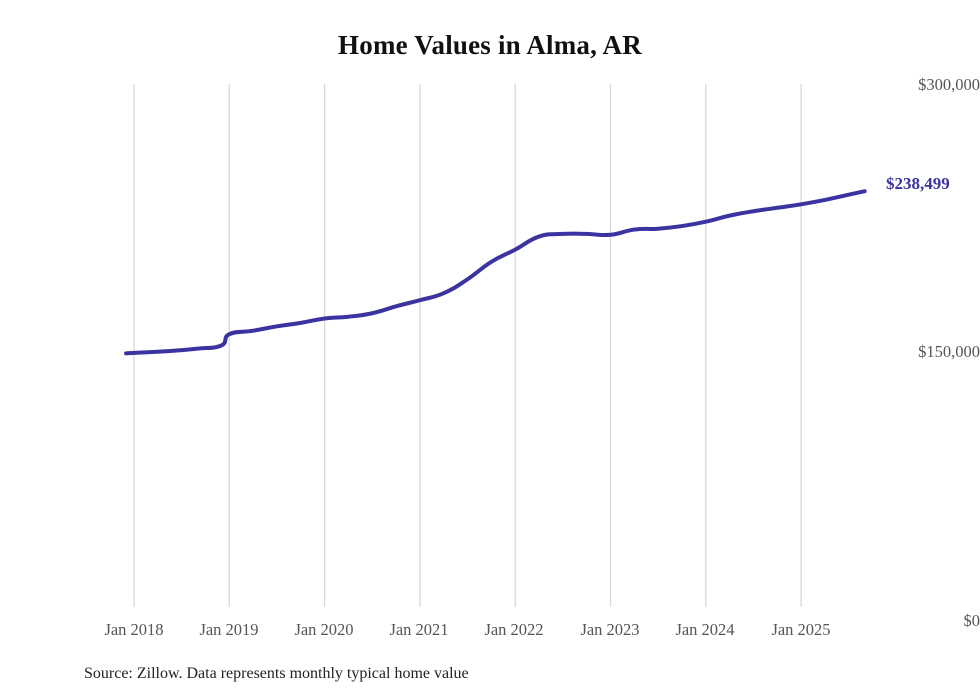 This screenshot has height=699, width=980. Describe the element at coordinates (324, 629) in the screenshot. I see `x-axis-tick-jan-2020: Jan 2020` at that location.